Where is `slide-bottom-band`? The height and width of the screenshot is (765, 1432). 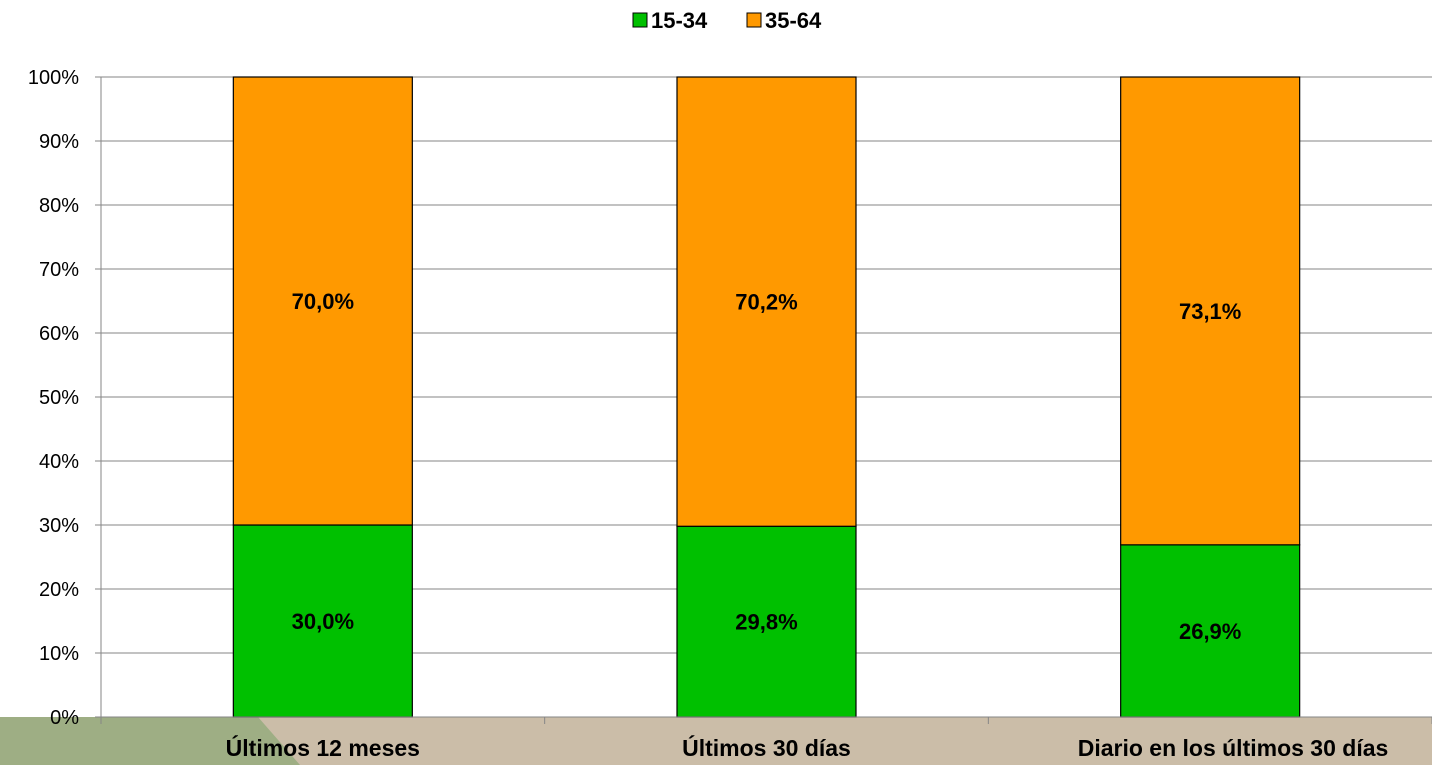
slide-bottom-band is located at coordinates (716, 741).